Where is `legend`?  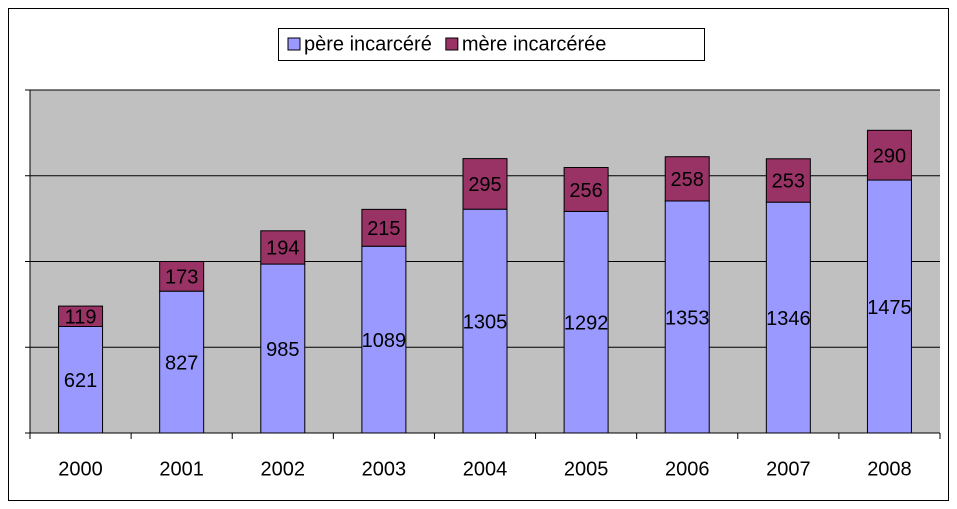
legend is located at coordinates (491, 44).